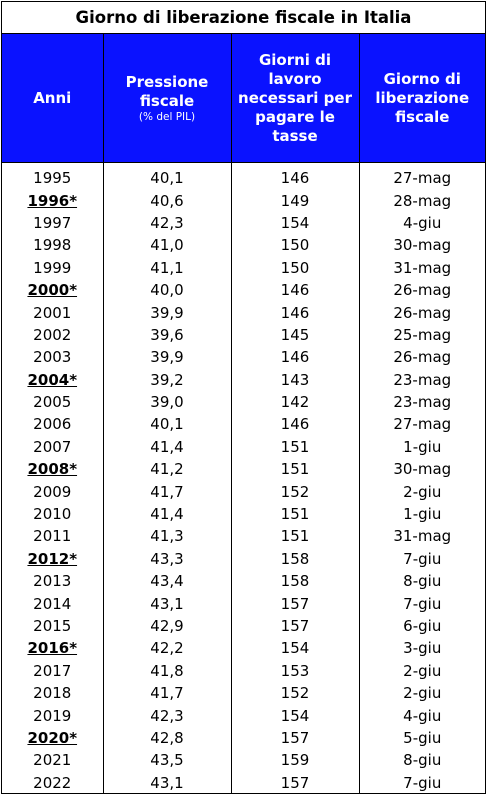  Describe the element at coordinates (295, 402) in the screenshot. I see `cell-giorni: 142` at that location.